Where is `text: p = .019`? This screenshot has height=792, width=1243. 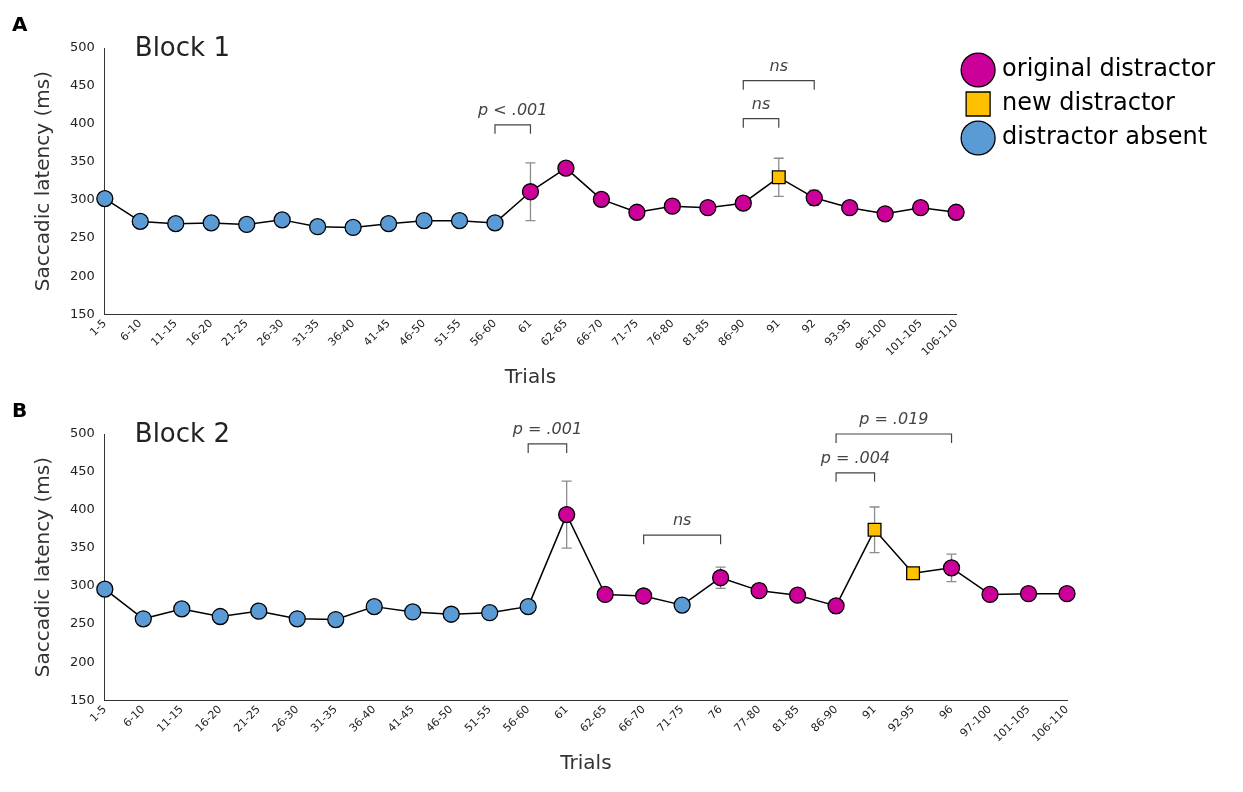 text: p = .019 is located at coordinates (893, 419).